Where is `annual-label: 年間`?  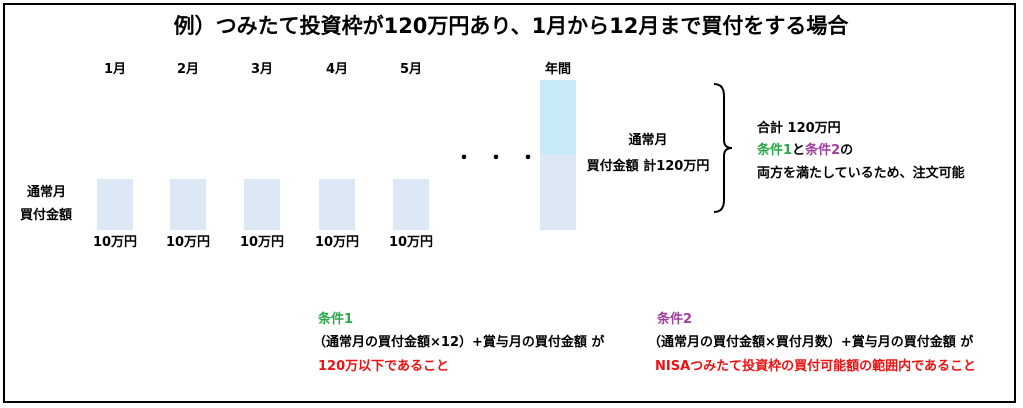 annual-label: 年間 is located at coordinates (558, 69).